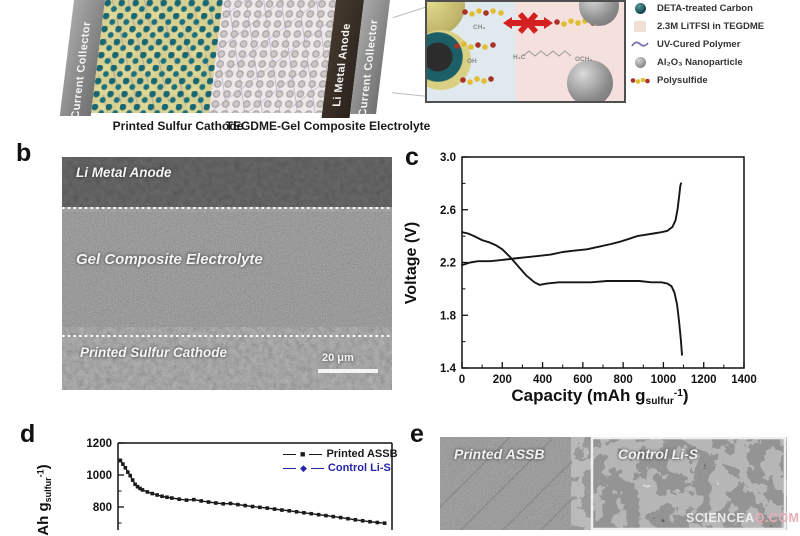 Image resolution: width=800 pixels, height=536 pixels. I want to click on gel-electrolyte-slab, so click(272, 56).